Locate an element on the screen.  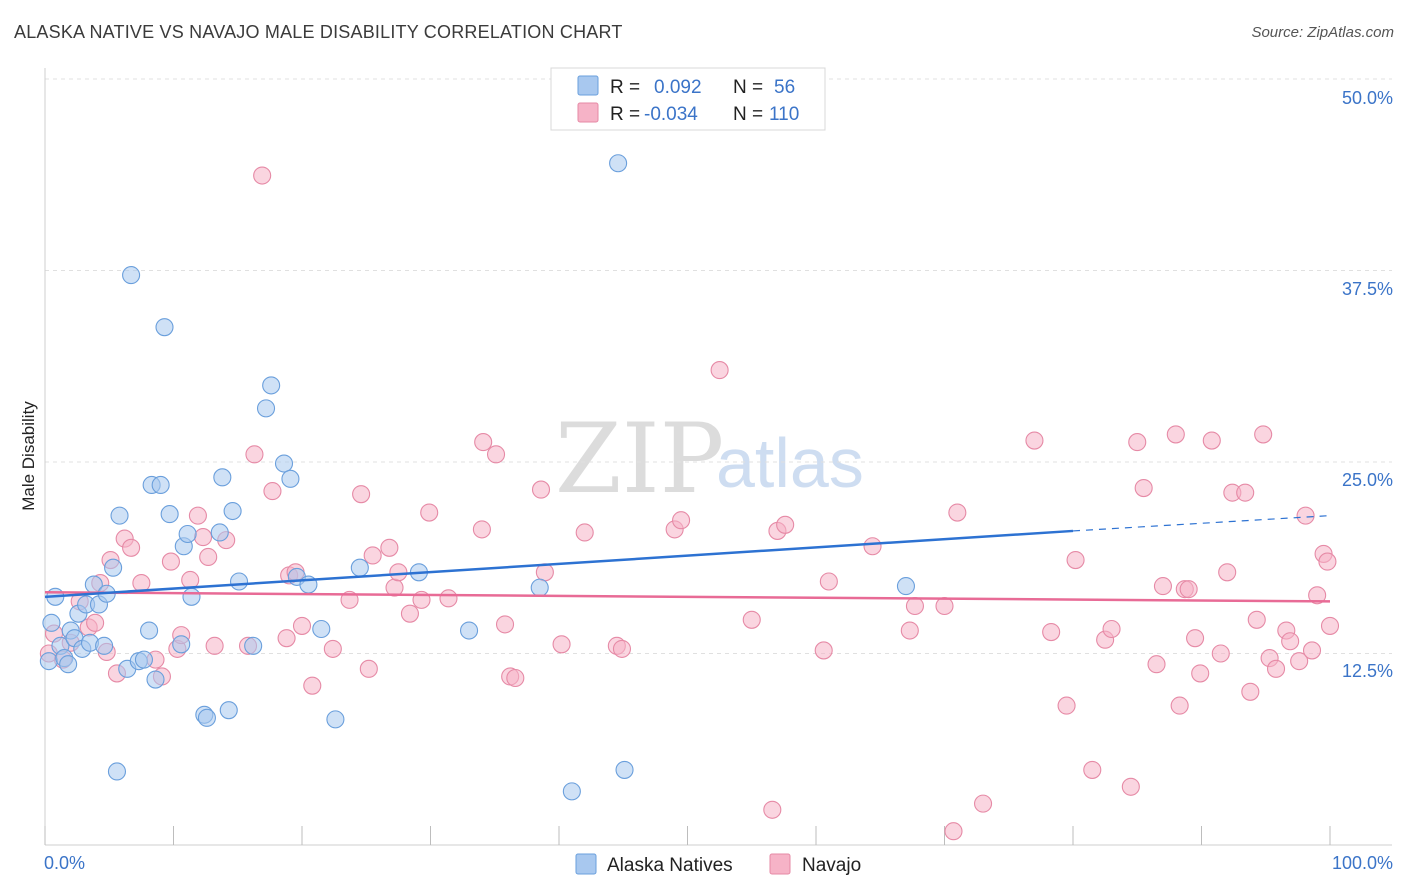
trend-lines is located at coordinates (687, 559).